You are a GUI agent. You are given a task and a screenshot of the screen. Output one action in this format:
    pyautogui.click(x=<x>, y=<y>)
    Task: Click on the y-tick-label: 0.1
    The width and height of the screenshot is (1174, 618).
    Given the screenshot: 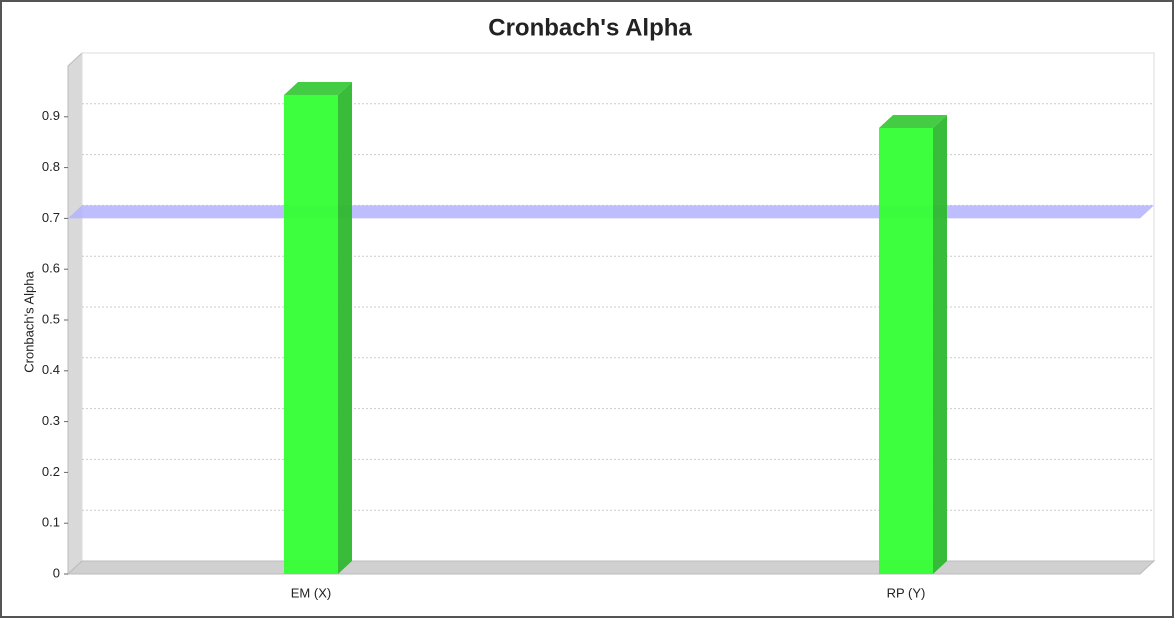 What is the action you would take?
    pyautogui.click(x=51, y=522)
    